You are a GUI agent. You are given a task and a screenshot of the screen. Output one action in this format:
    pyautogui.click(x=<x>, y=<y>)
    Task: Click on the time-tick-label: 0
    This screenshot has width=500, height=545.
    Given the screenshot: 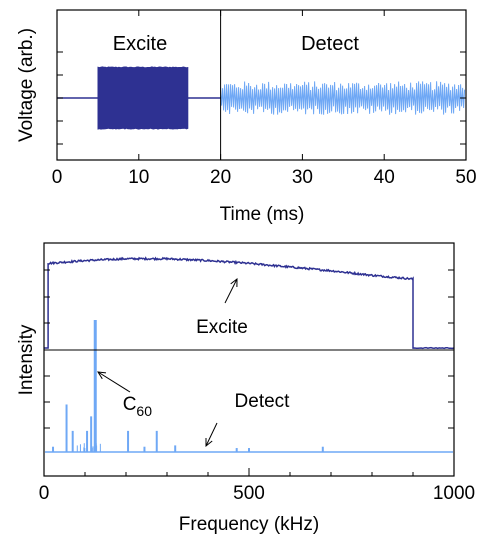 What is the action you would take?
    pyautogui.click(x=57, y=177)
    